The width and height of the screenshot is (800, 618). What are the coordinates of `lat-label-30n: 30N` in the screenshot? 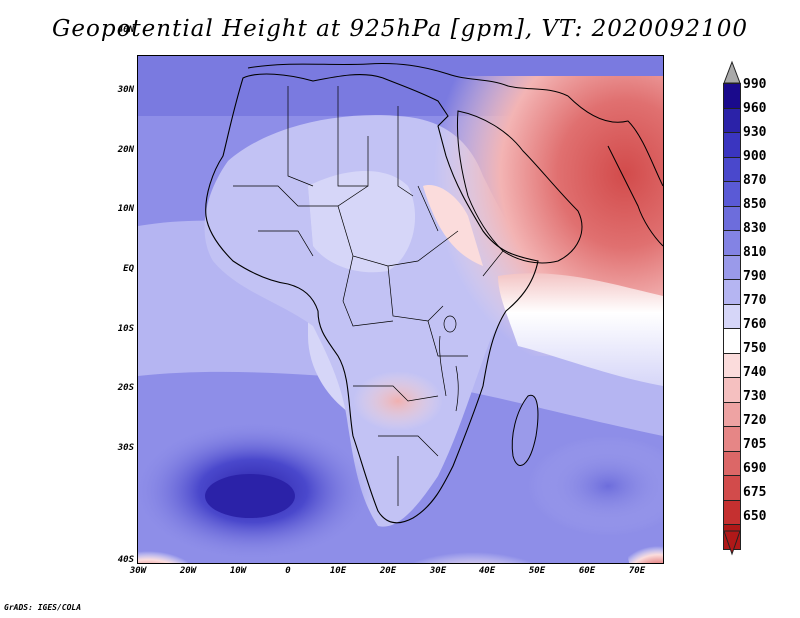 It's located at (125, 90).